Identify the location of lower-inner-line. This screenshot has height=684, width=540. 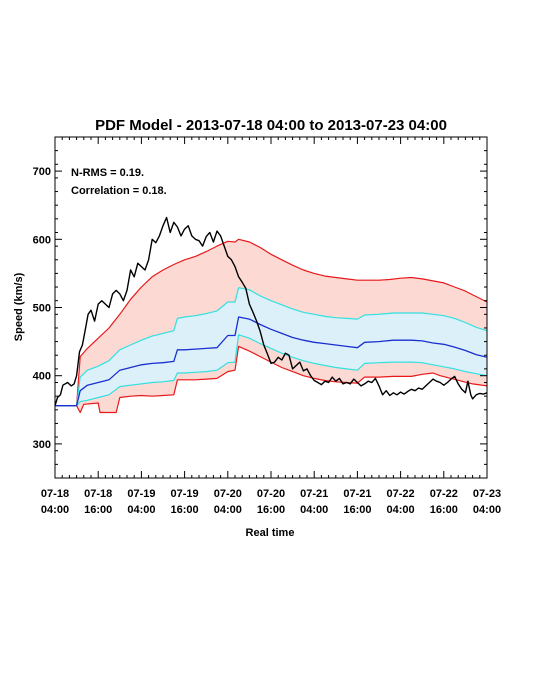
(271, 370).